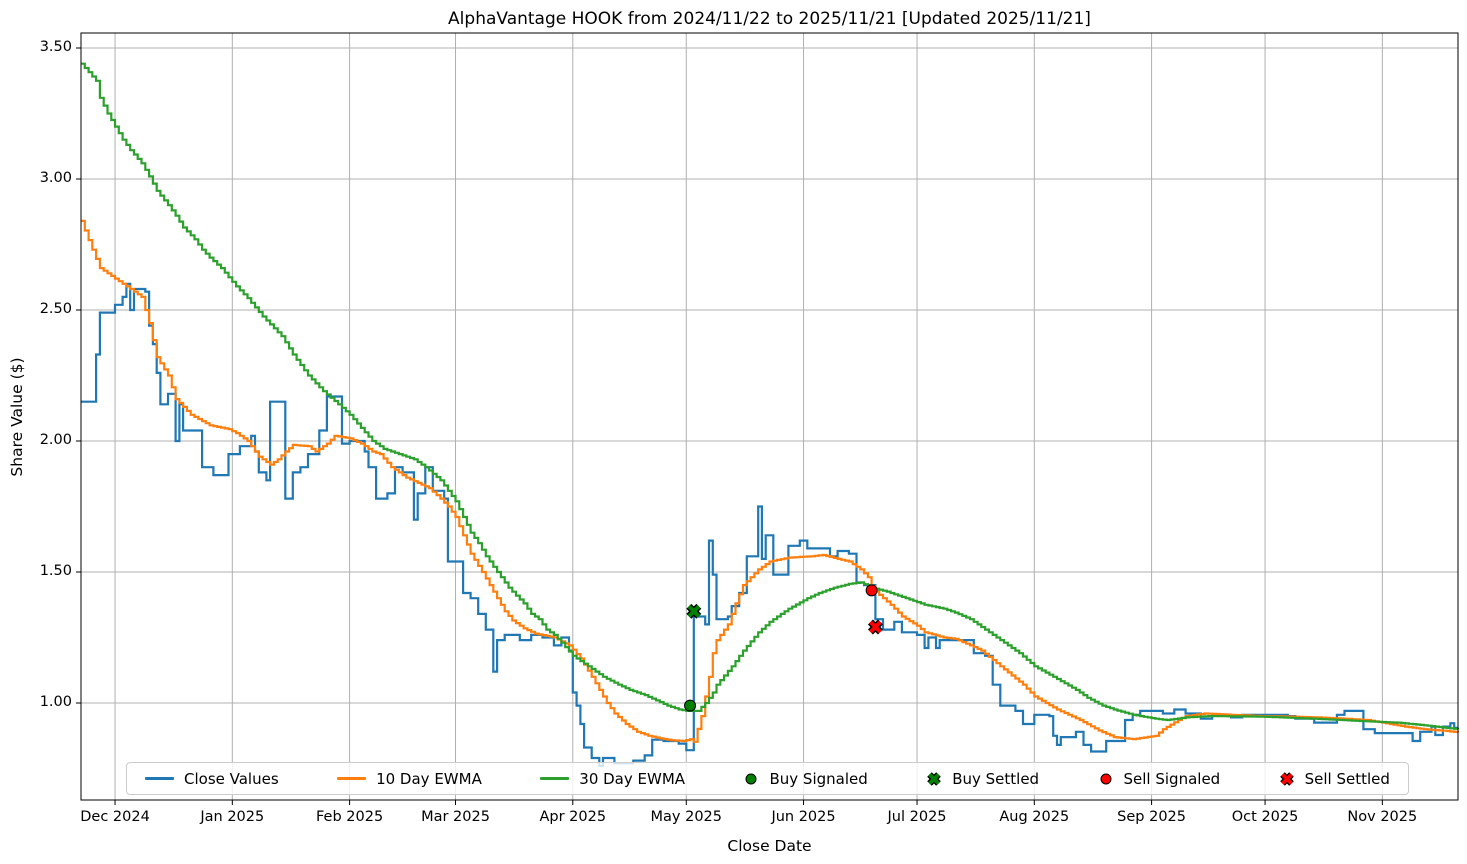 The width and height of the screenshot is (1467, 864). I want to click on y-tick-label: 3.00, so click(55, 178).